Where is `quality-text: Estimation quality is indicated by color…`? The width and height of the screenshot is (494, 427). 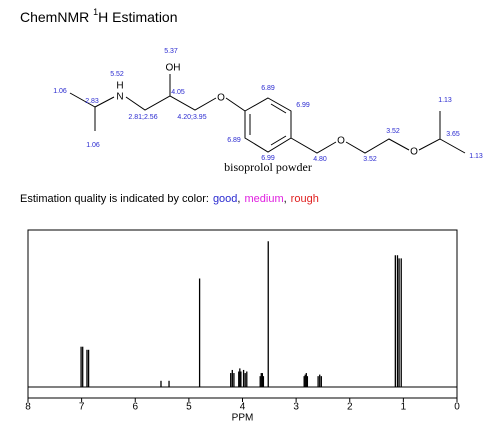 quality-text: Estimation quality is indicated by color… is located at coordinates (114, 199).